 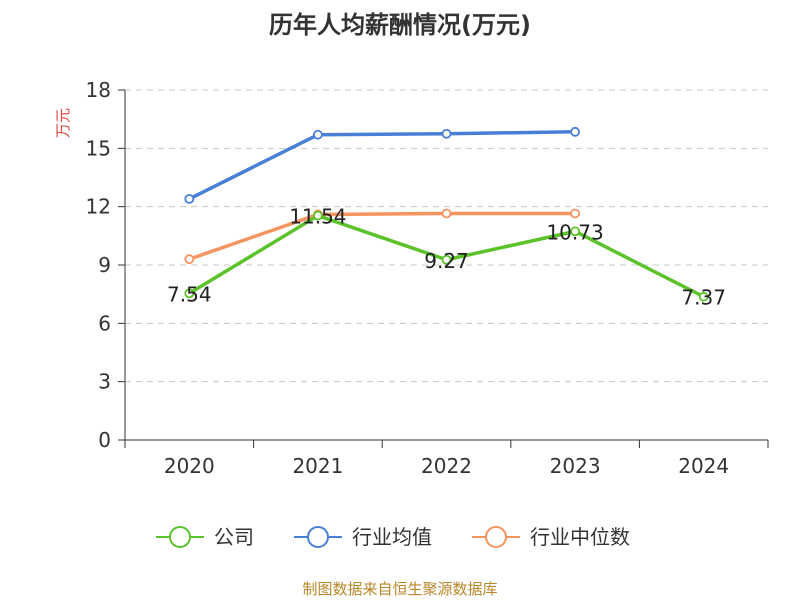 I want to click on y-tick-label: 12, so click(x=98, y=207).